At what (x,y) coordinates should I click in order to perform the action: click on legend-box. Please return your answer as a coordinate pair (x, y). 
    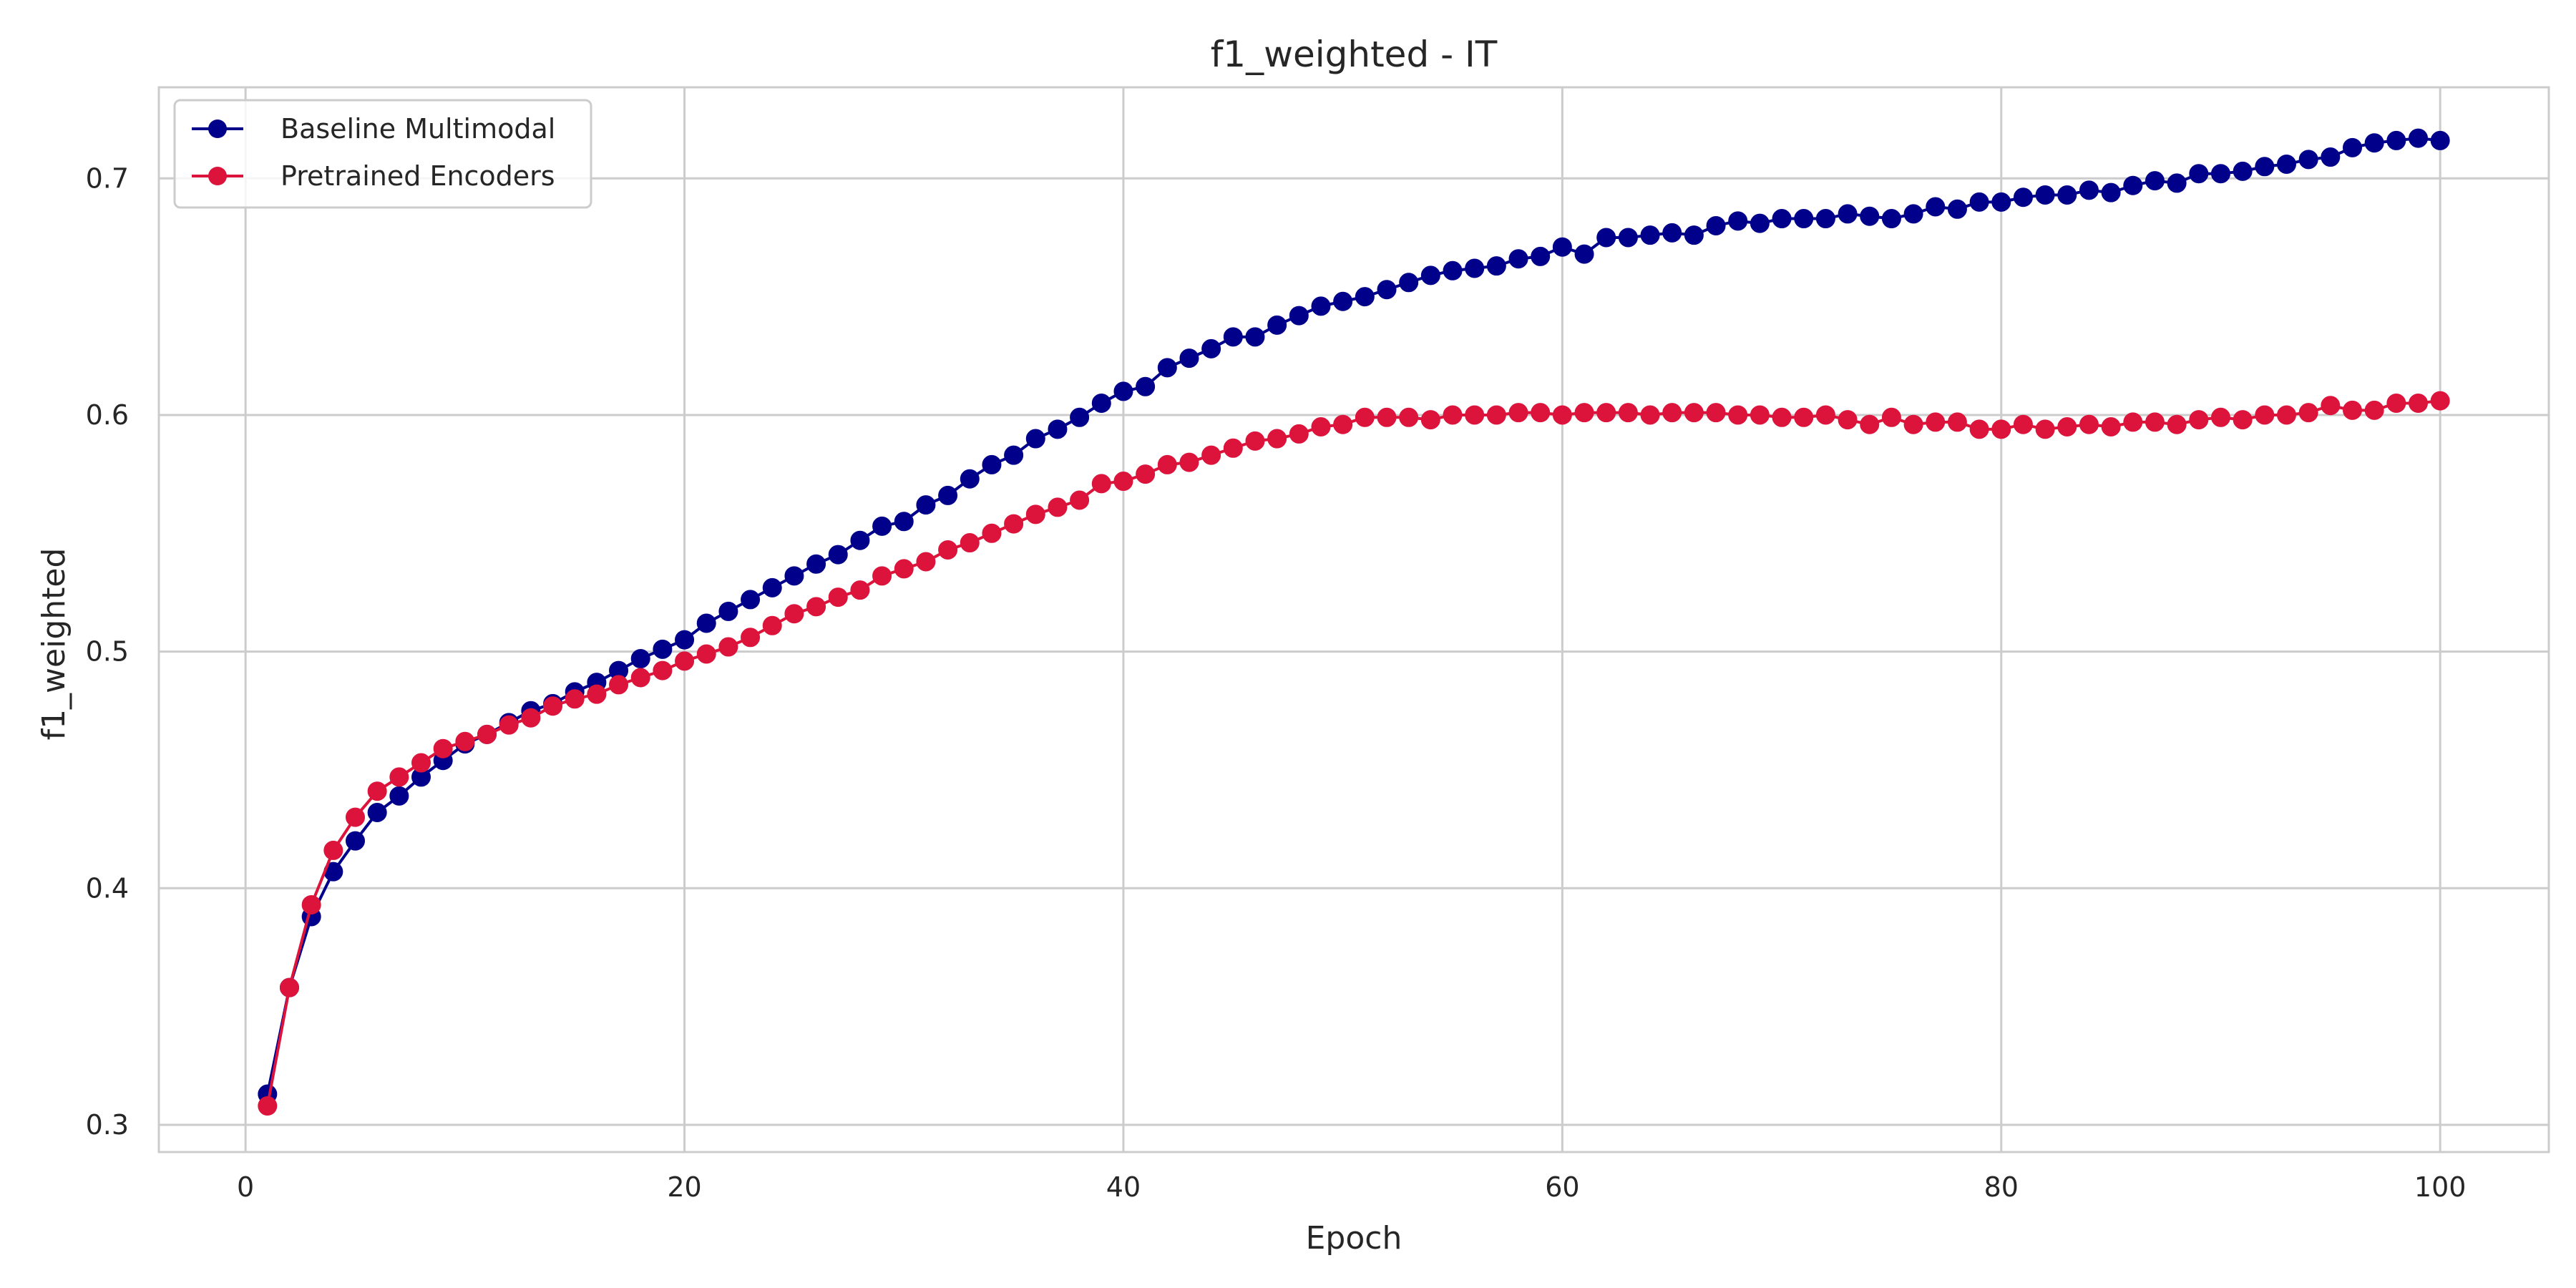
    Looking at the image, I should click on (382, 154).